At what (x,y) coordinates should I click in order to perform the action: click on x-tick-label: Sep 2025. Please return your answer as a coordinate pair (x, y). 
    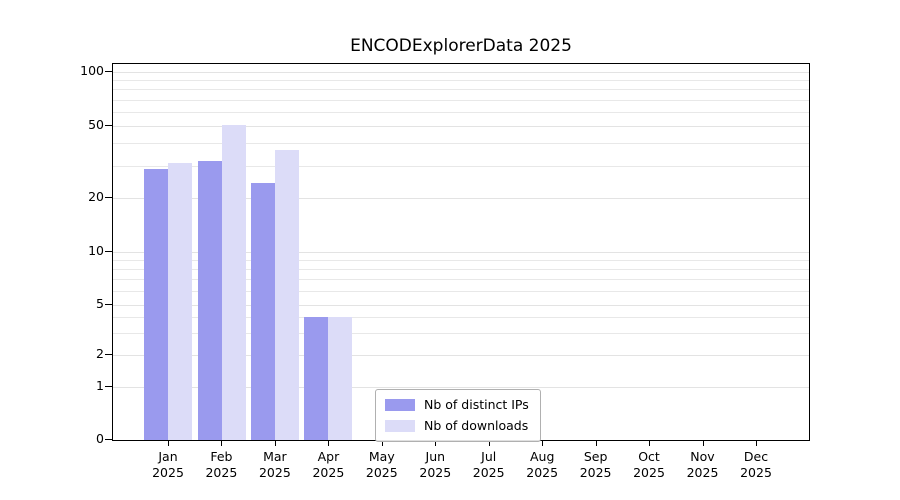
    Looking at the image, I should click on (596, 464).